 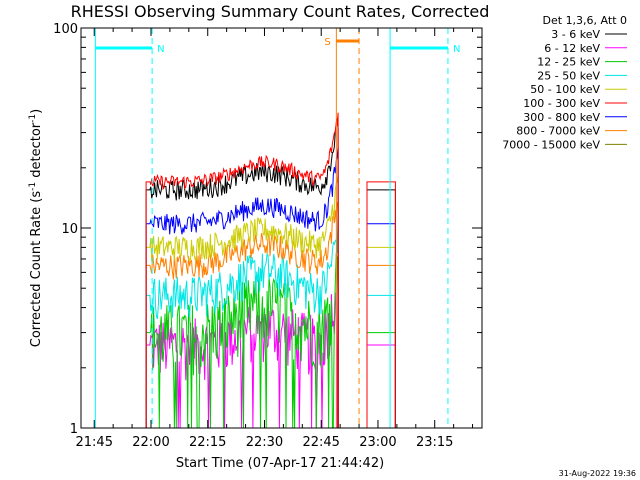 I want to click on legend-entry-label: 3 - 6 keV, so click(x=575, y=34).